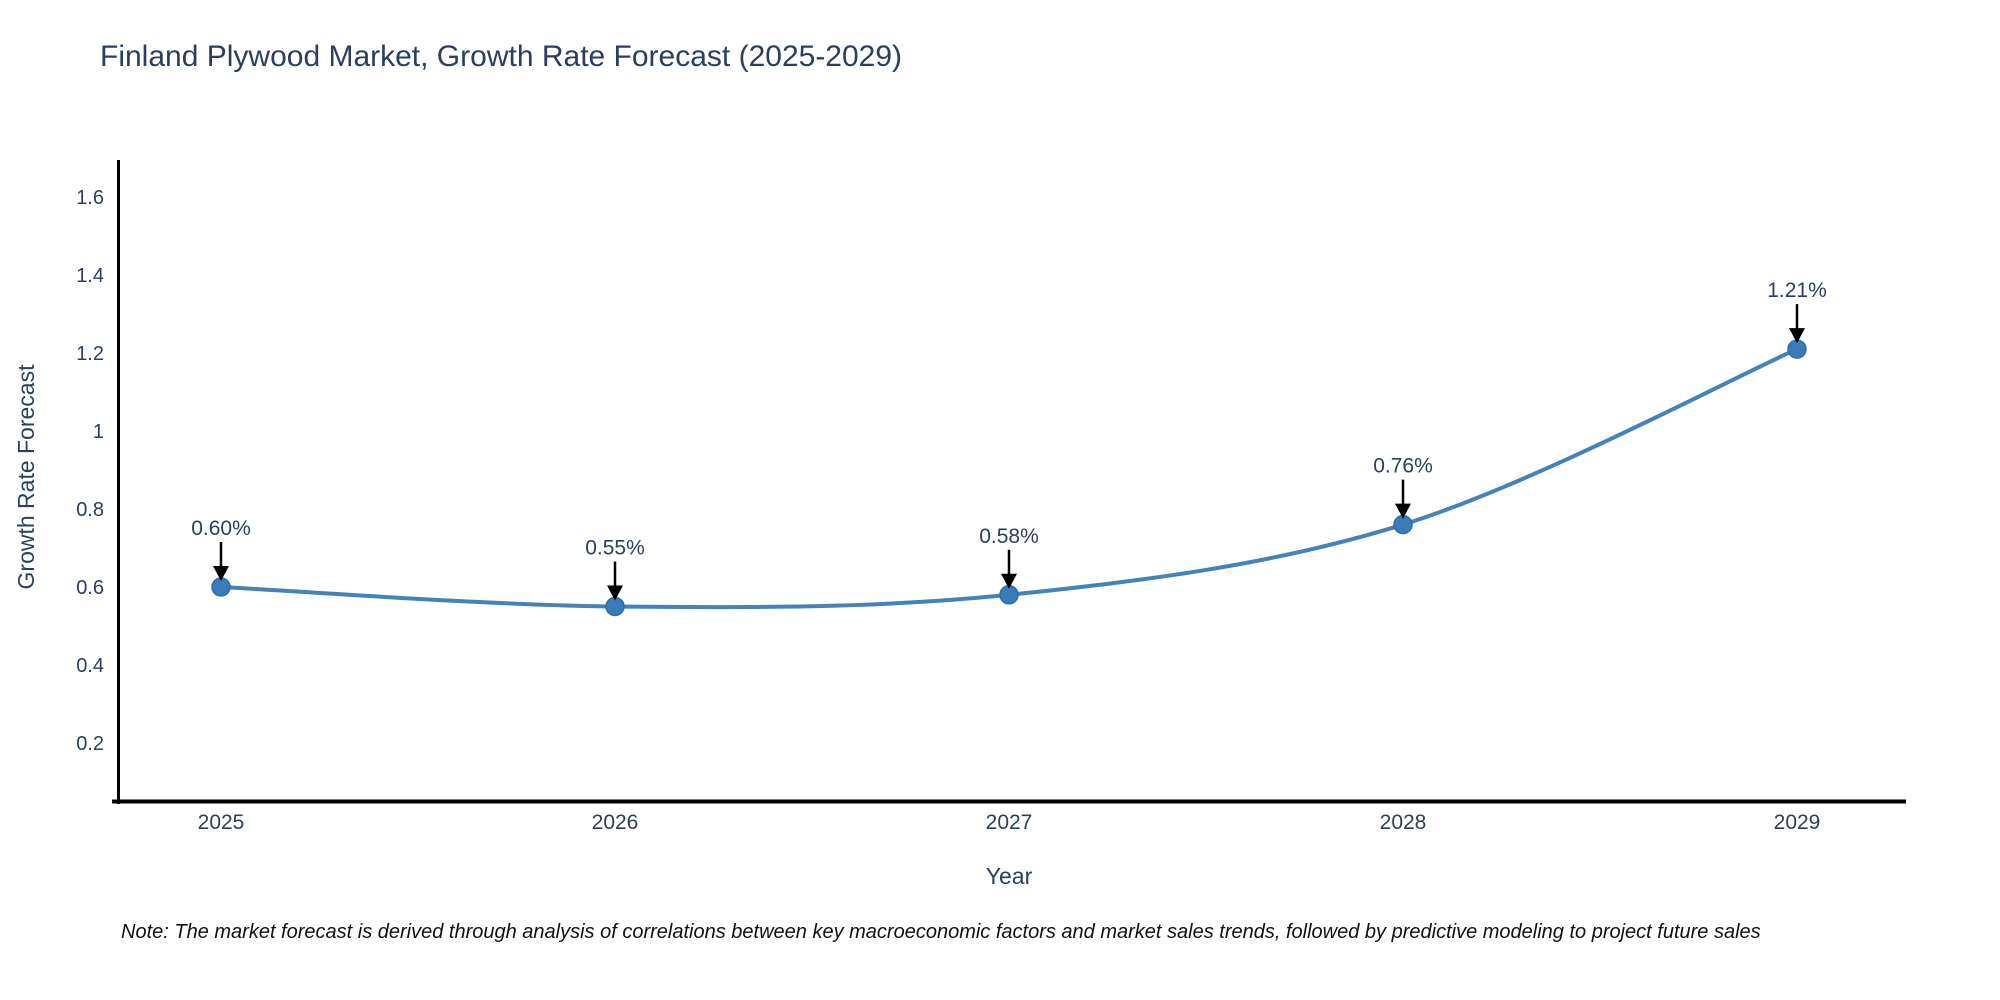 Image resolution: width=2000 pixels, height=1000 pixels. What do you see at coordinates (90, 510) in the screenshot?
I see `y-tick-label: 0.8` at bounding box center [90, 510].